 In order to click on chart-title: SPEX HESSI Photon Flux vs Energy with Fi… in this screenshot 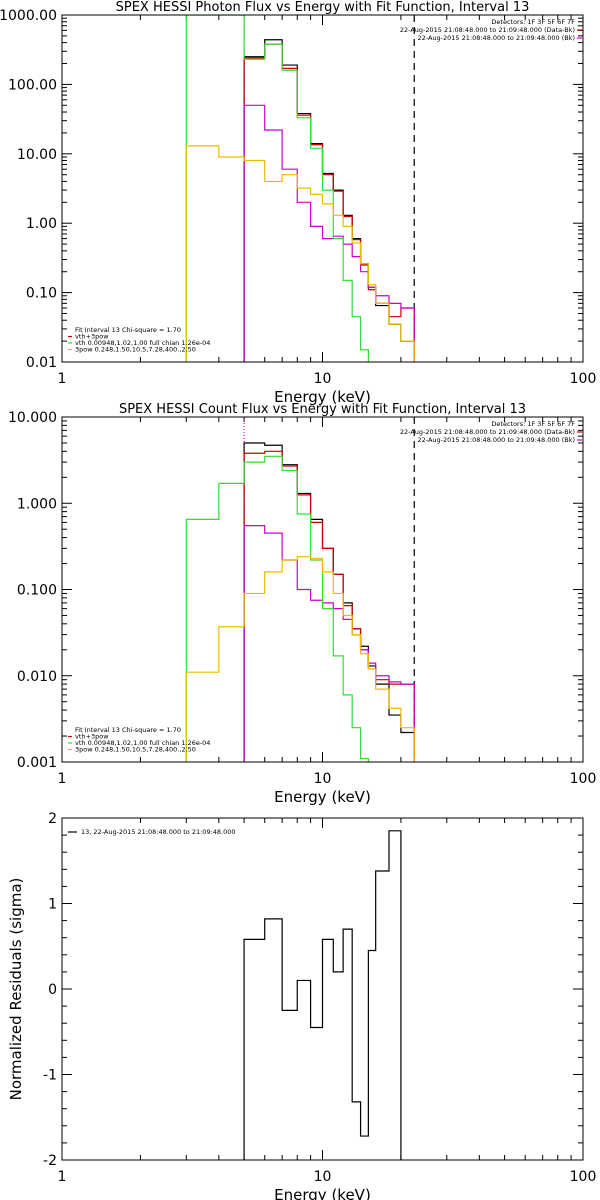, I will do `click(323, 7)`.